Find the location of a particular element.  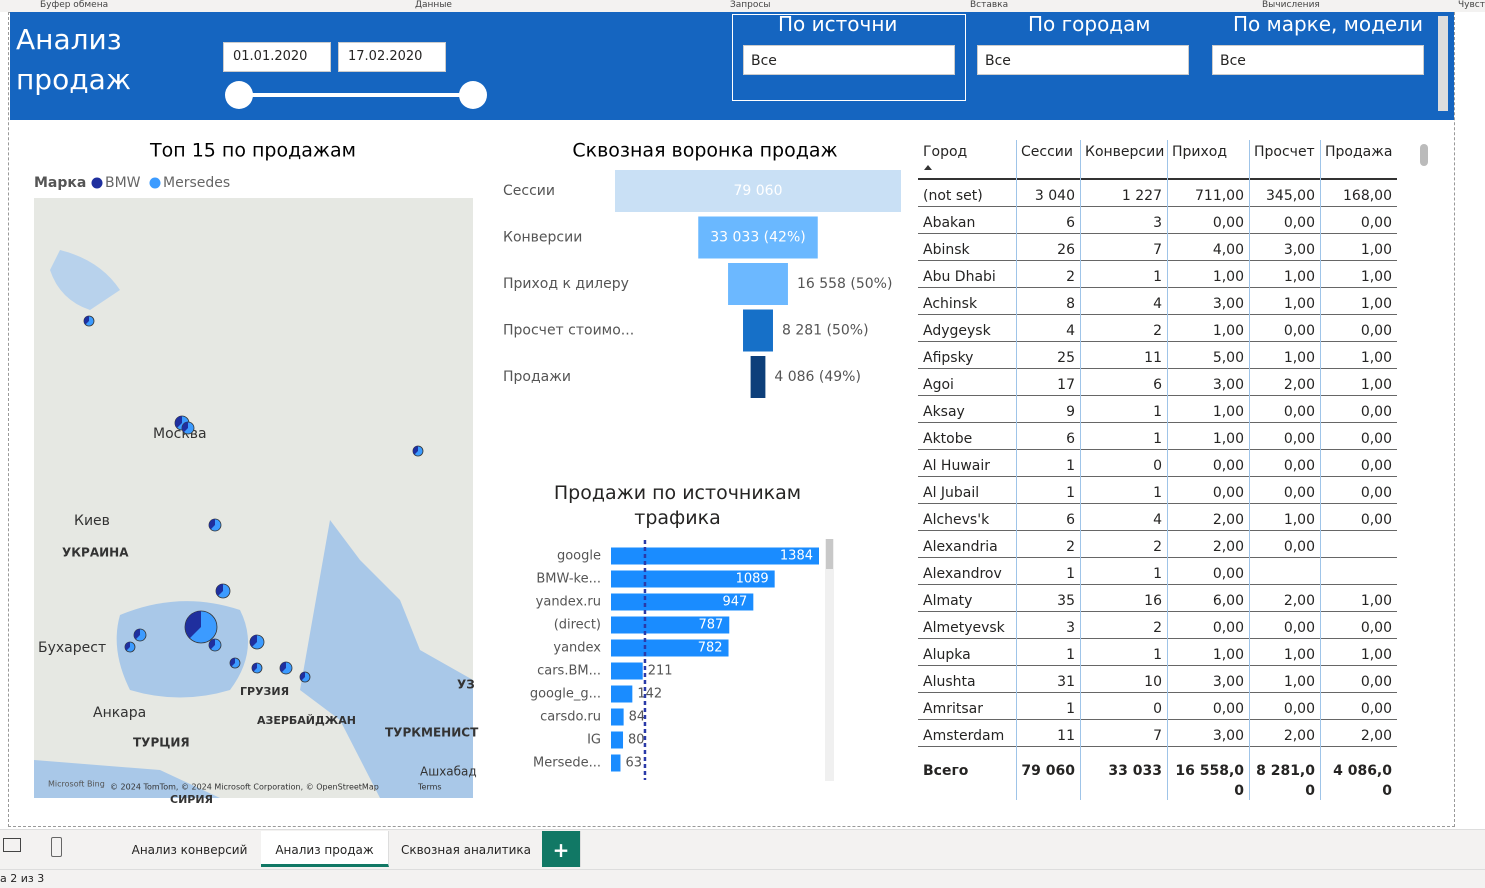

table-cell: Alushta is located at coordinates (967, 679).